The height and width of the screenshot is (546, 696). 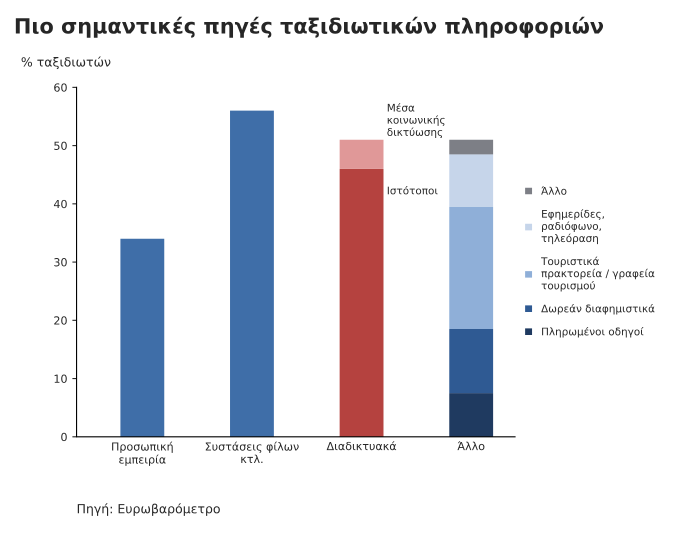 I want to click on legend-label: Τουριστικά πρακτορεία / γραφεία τουρισμού, so click(x=597, y=274).